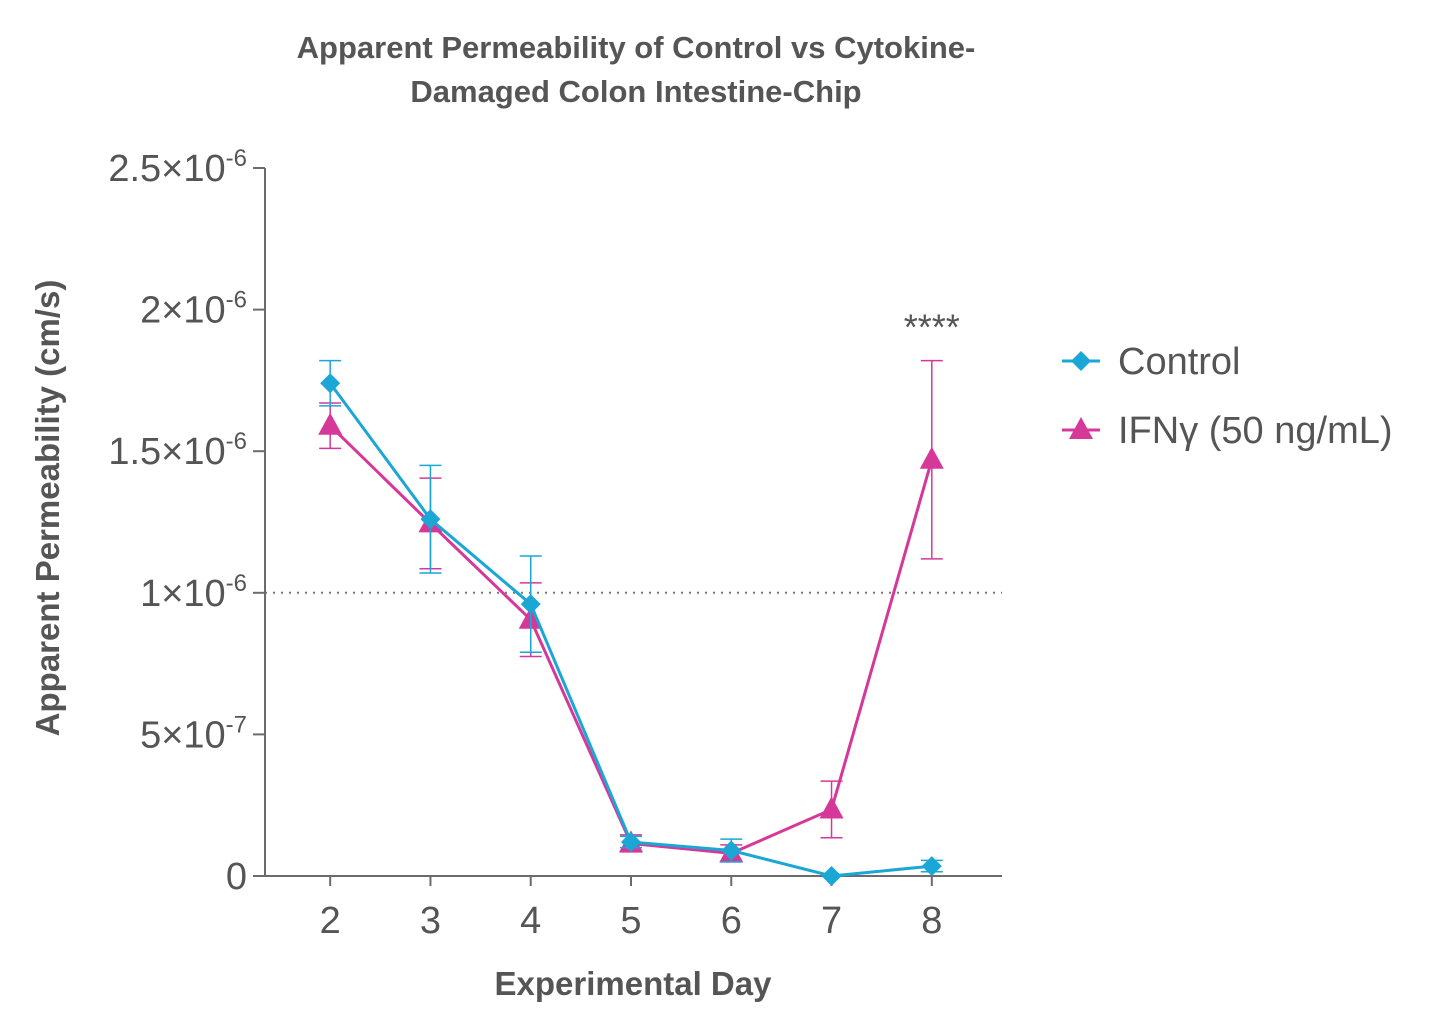  Describe the element at coordinates (731, 921) in the screenshot. I see `x-tick-label: 6` at that location.